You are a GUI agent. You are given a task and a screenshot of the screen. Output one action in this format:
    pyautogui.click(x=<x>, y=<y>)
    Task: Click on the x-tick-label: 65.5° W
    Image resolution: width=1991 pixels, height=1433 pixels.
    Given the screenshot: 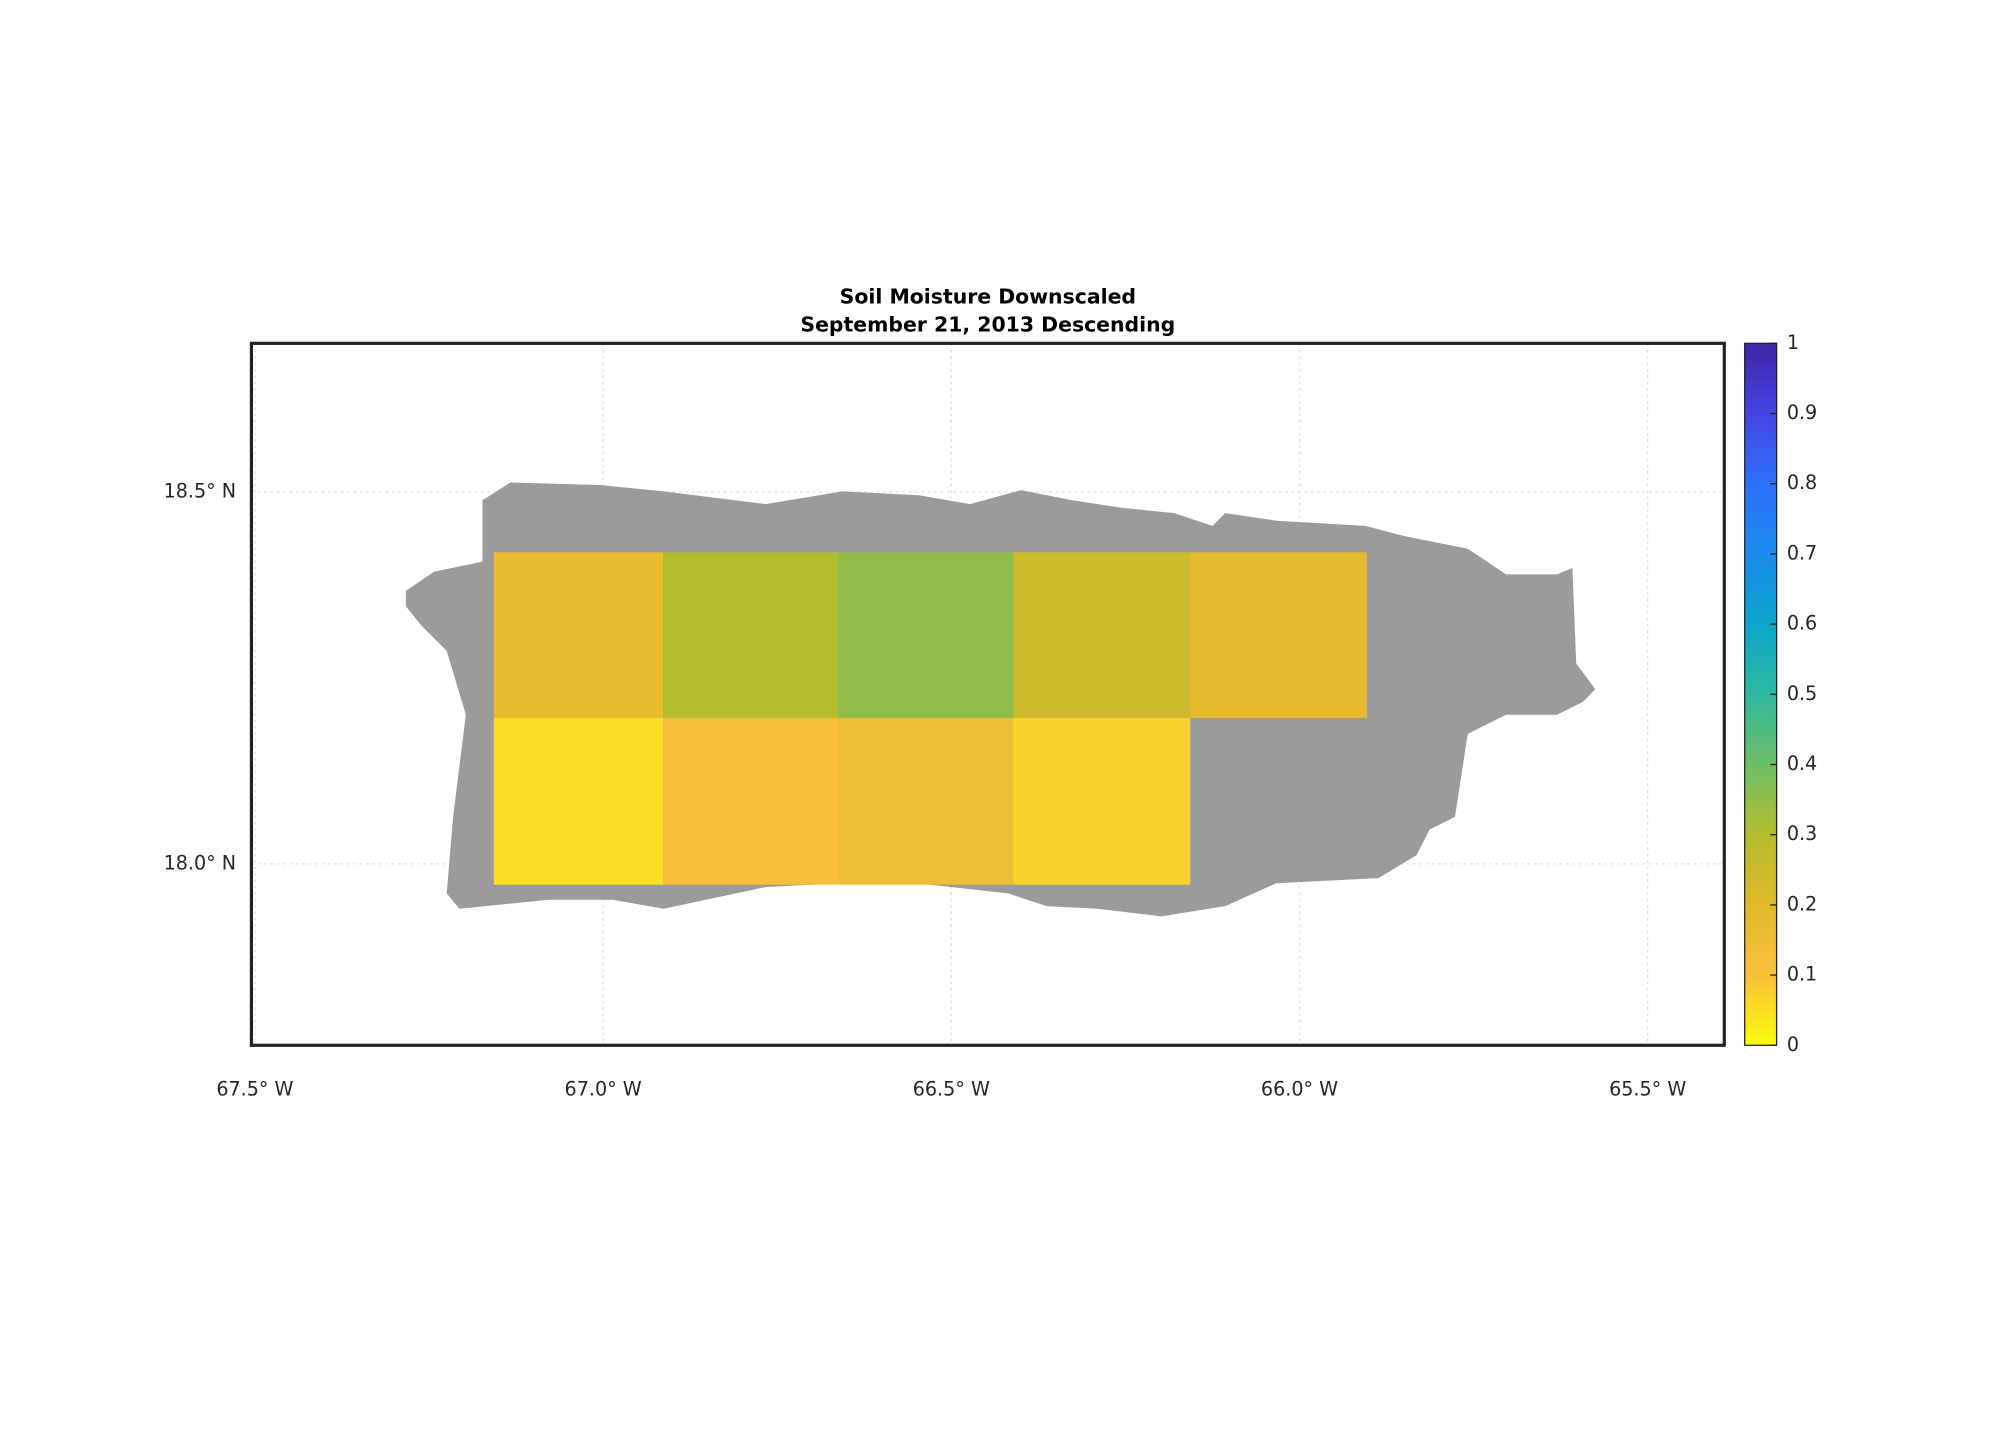 What is the action you would take?
    pyautogui.click(x=1647, y=1088)
    